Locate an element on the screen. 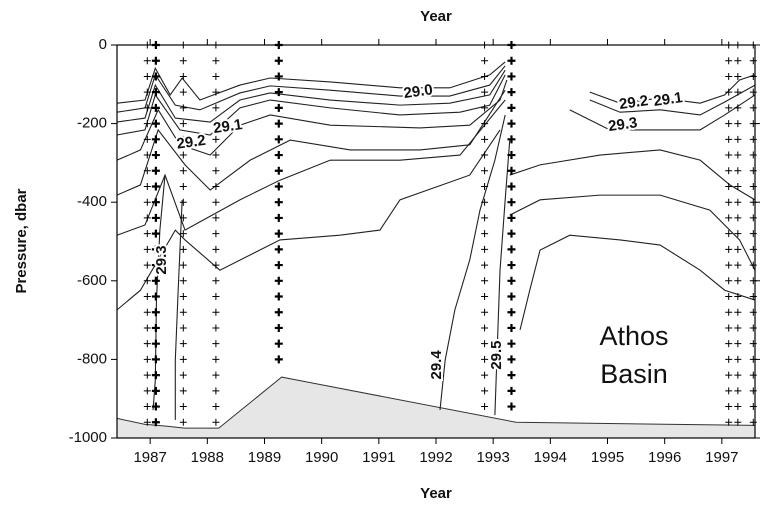 The image size is (761, 511). x-tick-label: 1996 is located at coordinates (664, 457).